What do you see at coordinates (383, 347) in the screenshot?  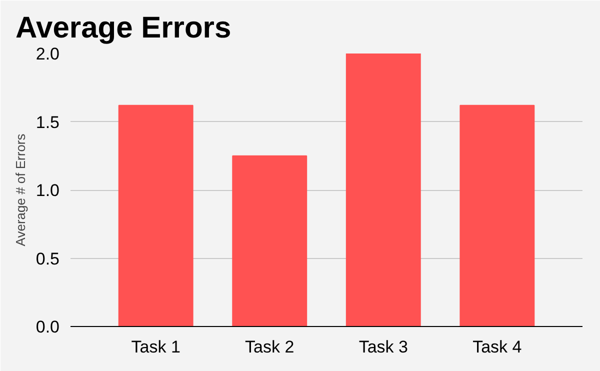 I see `x-tick-label: Task 3` at bounding box center [383, 347].